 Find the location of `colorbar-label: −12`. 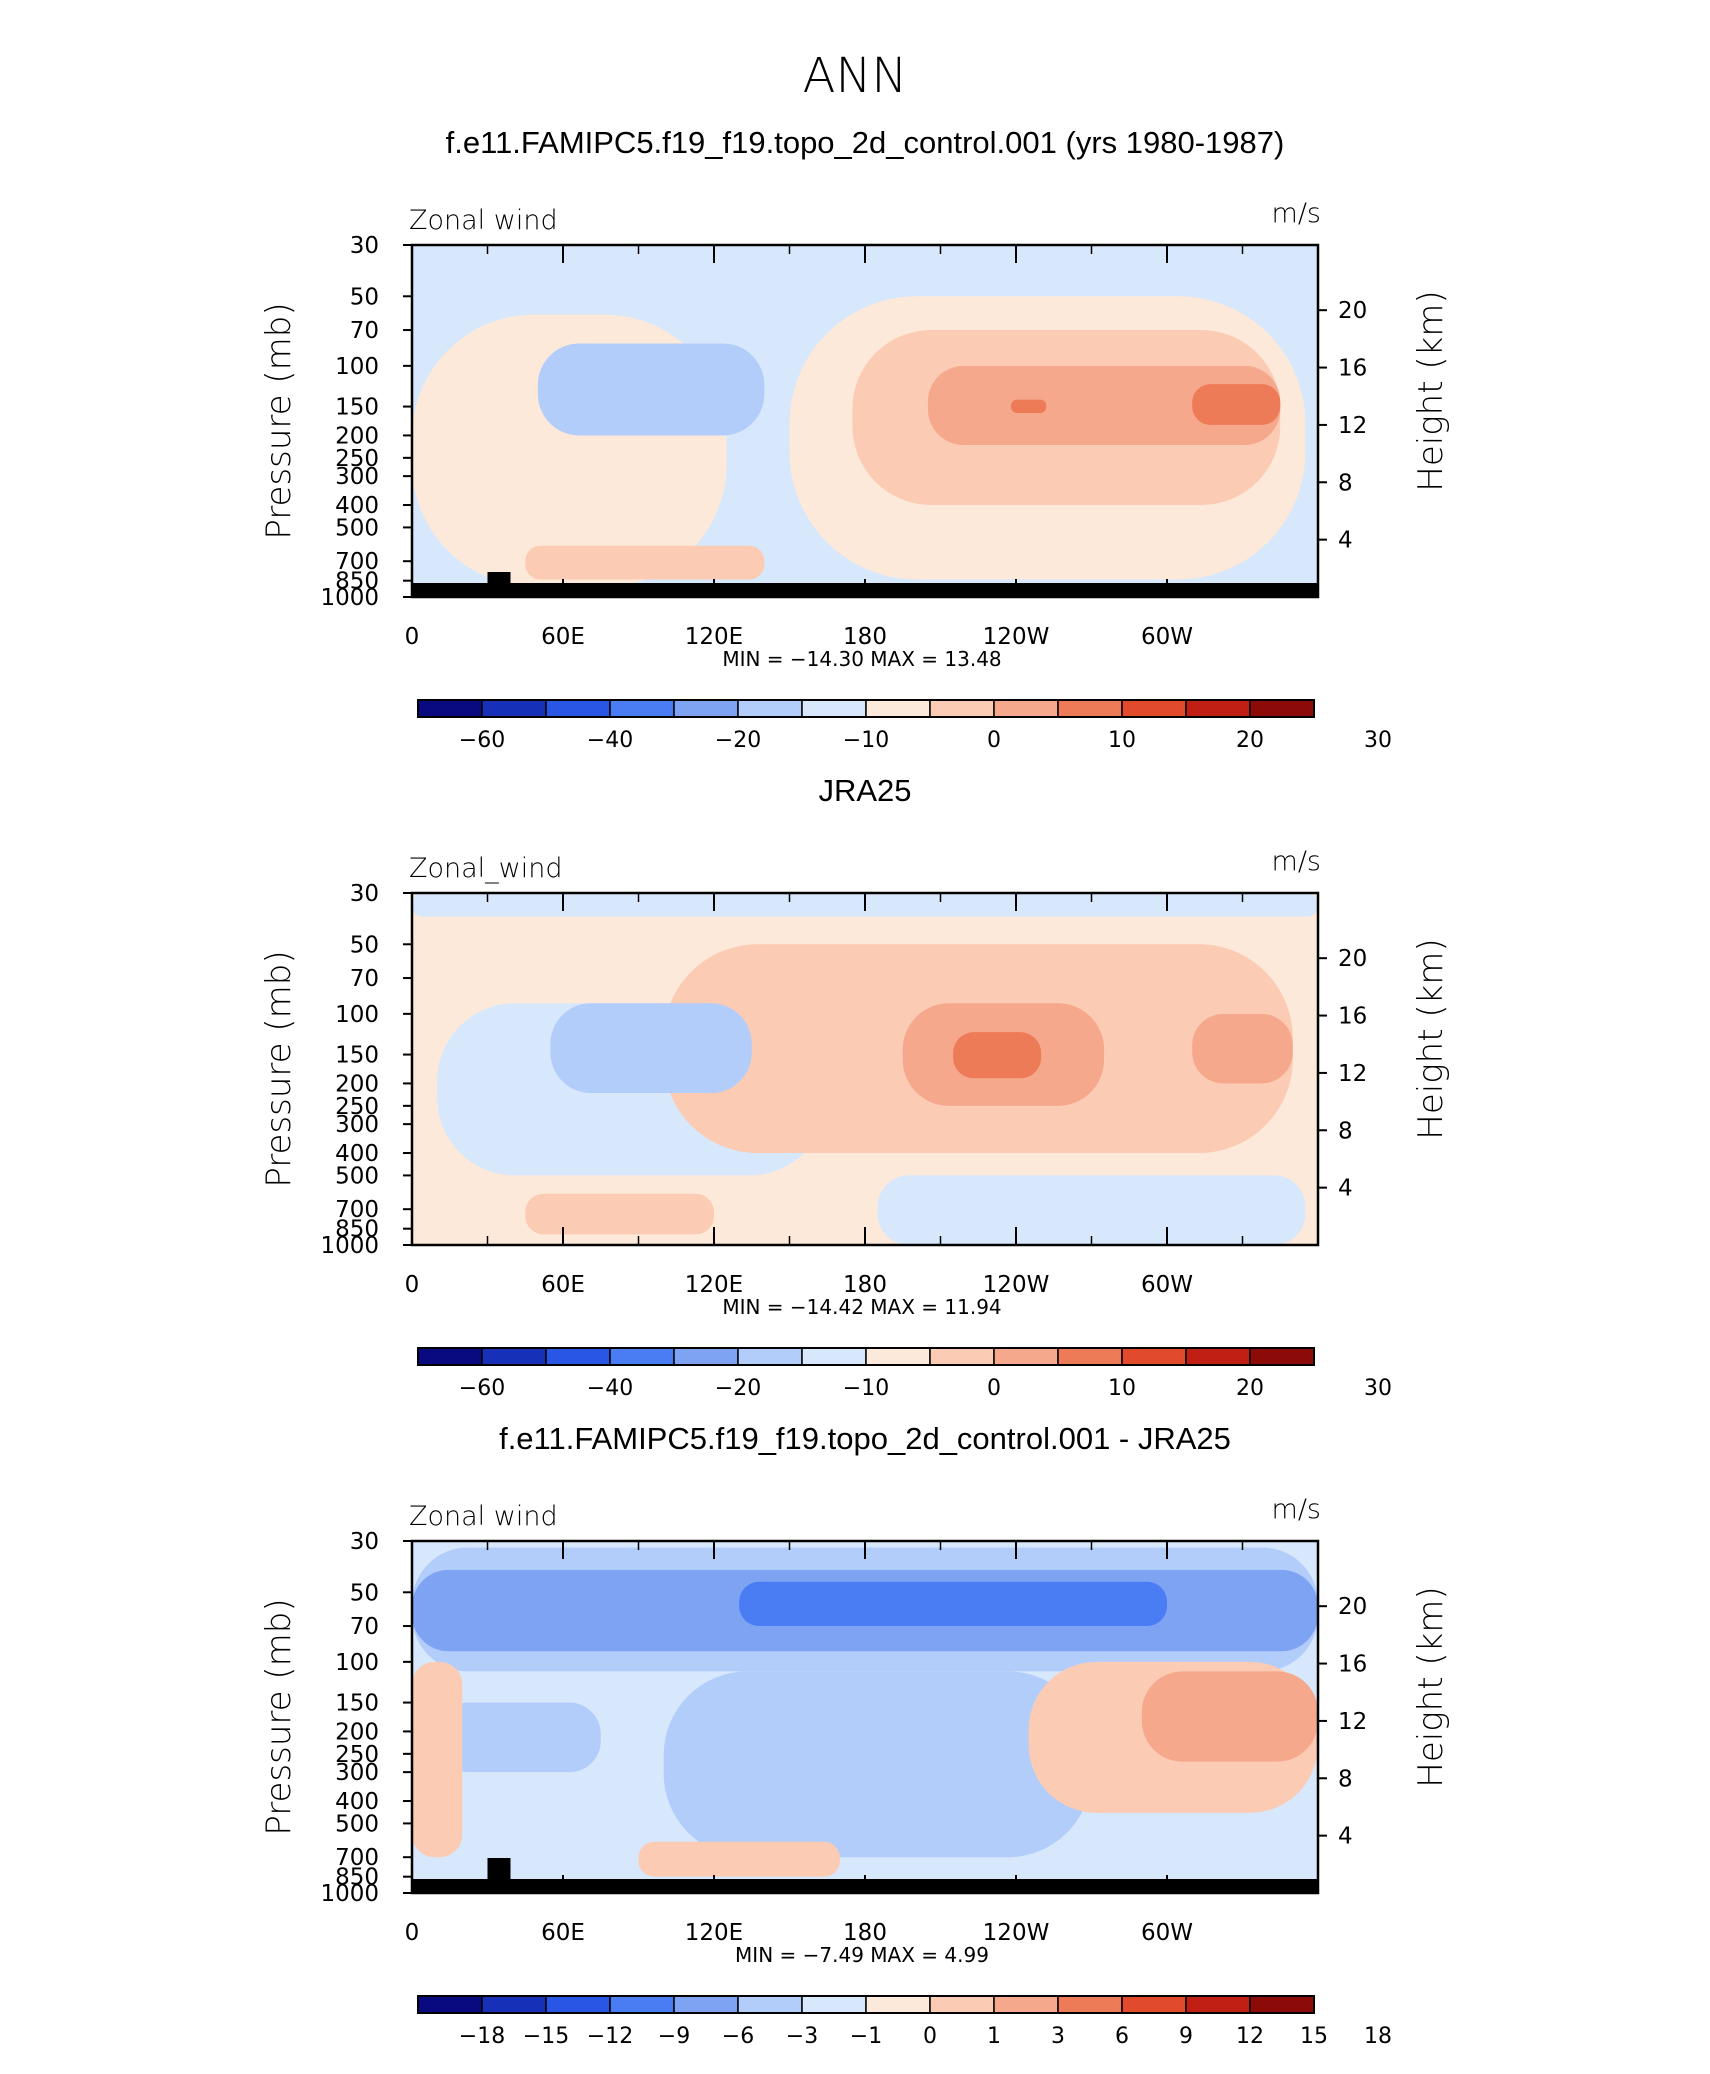

colorbar-label: −12 is located at coordinates (610, 2036).